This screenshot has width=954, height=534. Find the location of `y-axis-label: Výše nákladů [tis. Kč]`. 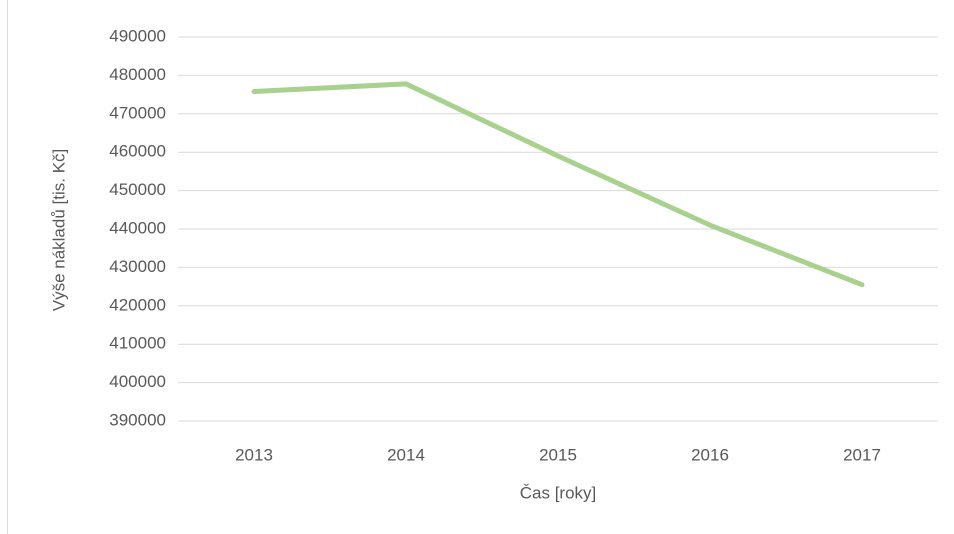

y-axis-label: Výše nákladů [tis. Kč] is located at coordinates (58, 230).